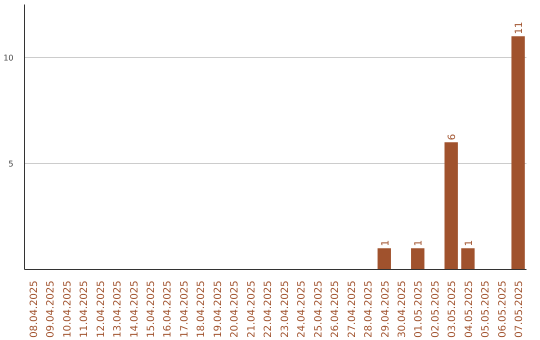 The image size is (540, 340). What do you see at coordinates (84, 309) in the screenshot?
I see `x-tick-label: 11.04.2025` at bounding box center [84, 309].